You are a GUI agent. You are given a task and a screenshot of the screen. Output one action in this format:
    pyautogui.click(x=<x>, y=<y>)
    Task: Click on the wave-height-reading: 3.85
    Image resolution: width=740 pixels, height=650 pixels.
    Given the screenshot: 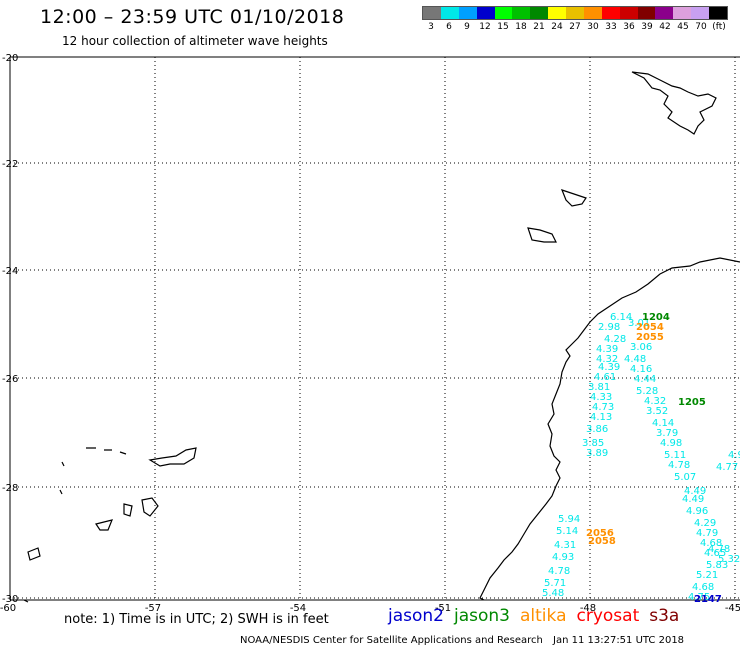 What is the action you would take?
    pyautogui.click(x=593, y=443)
    